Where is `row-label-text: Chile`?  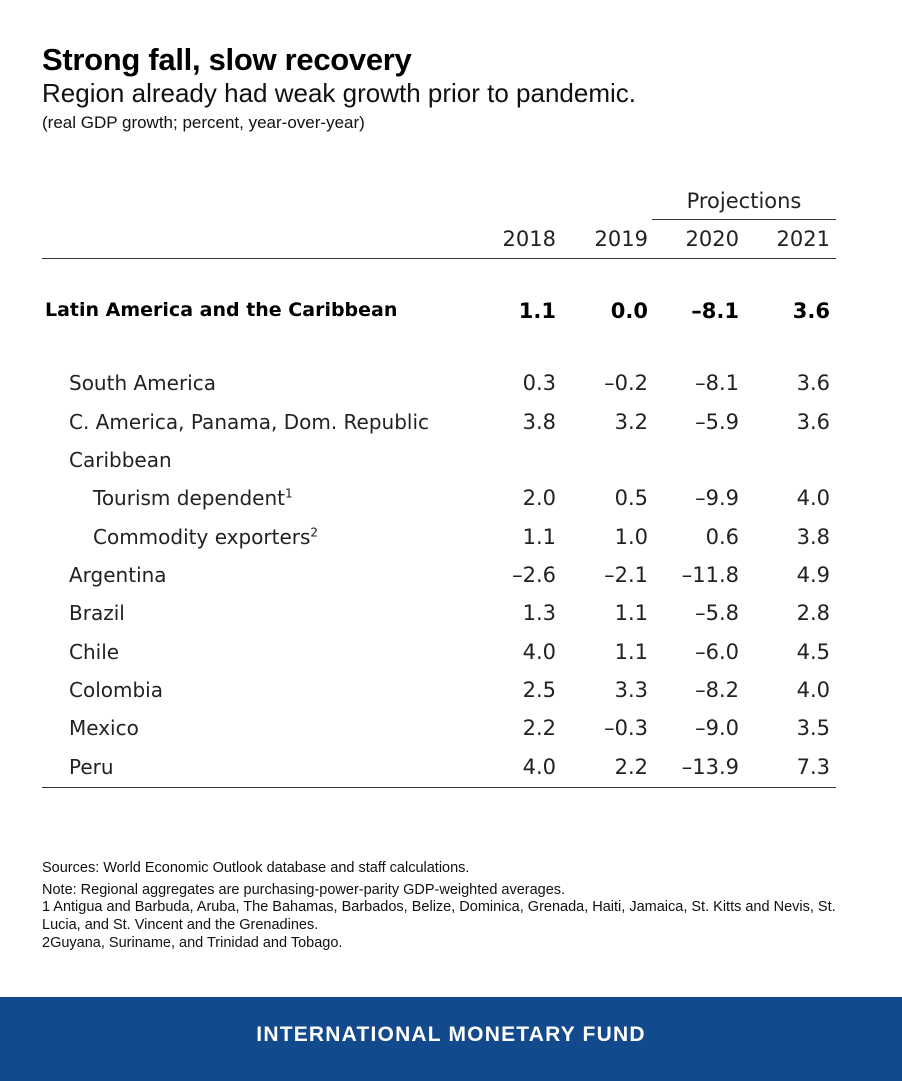
row-label-text: Chile is located at coordinates (94, 652).